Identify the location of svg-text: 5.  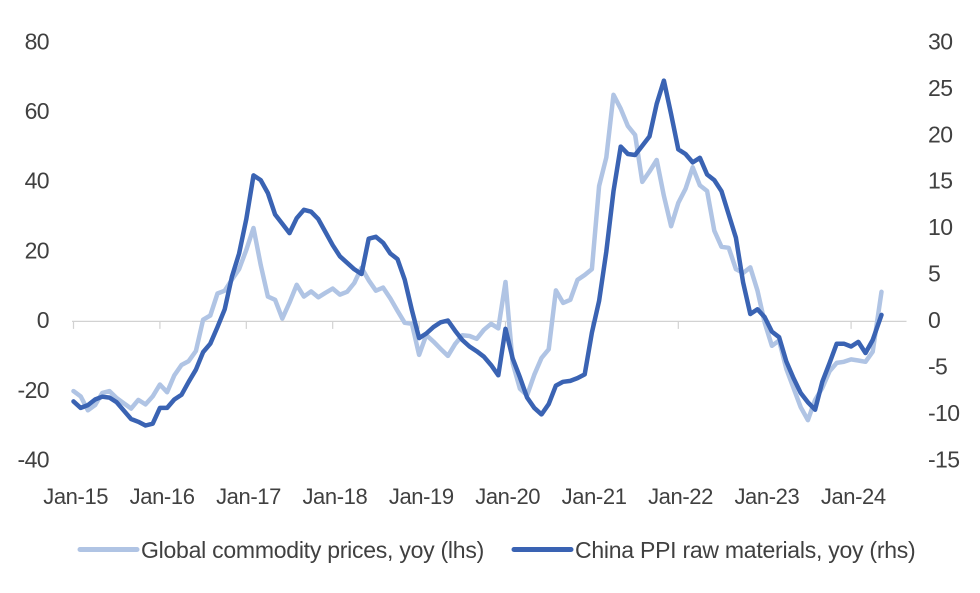
(934, 274).